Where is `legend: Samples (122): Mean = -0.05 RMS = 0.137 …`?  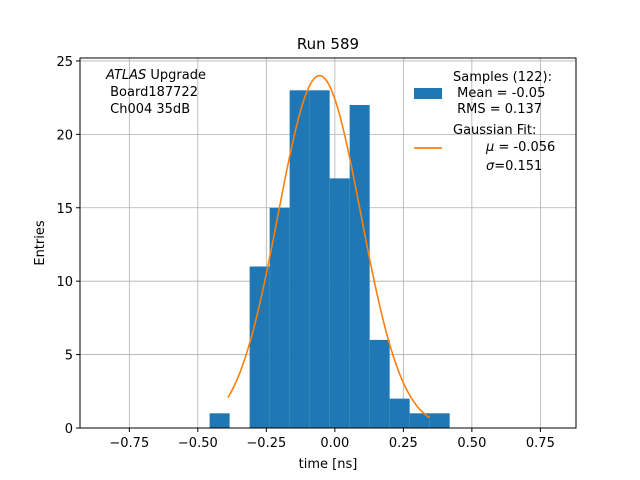 legend: Samples (122): Mean = -0.05 RMS = 0.137 … is located at coordinates (495, 122).